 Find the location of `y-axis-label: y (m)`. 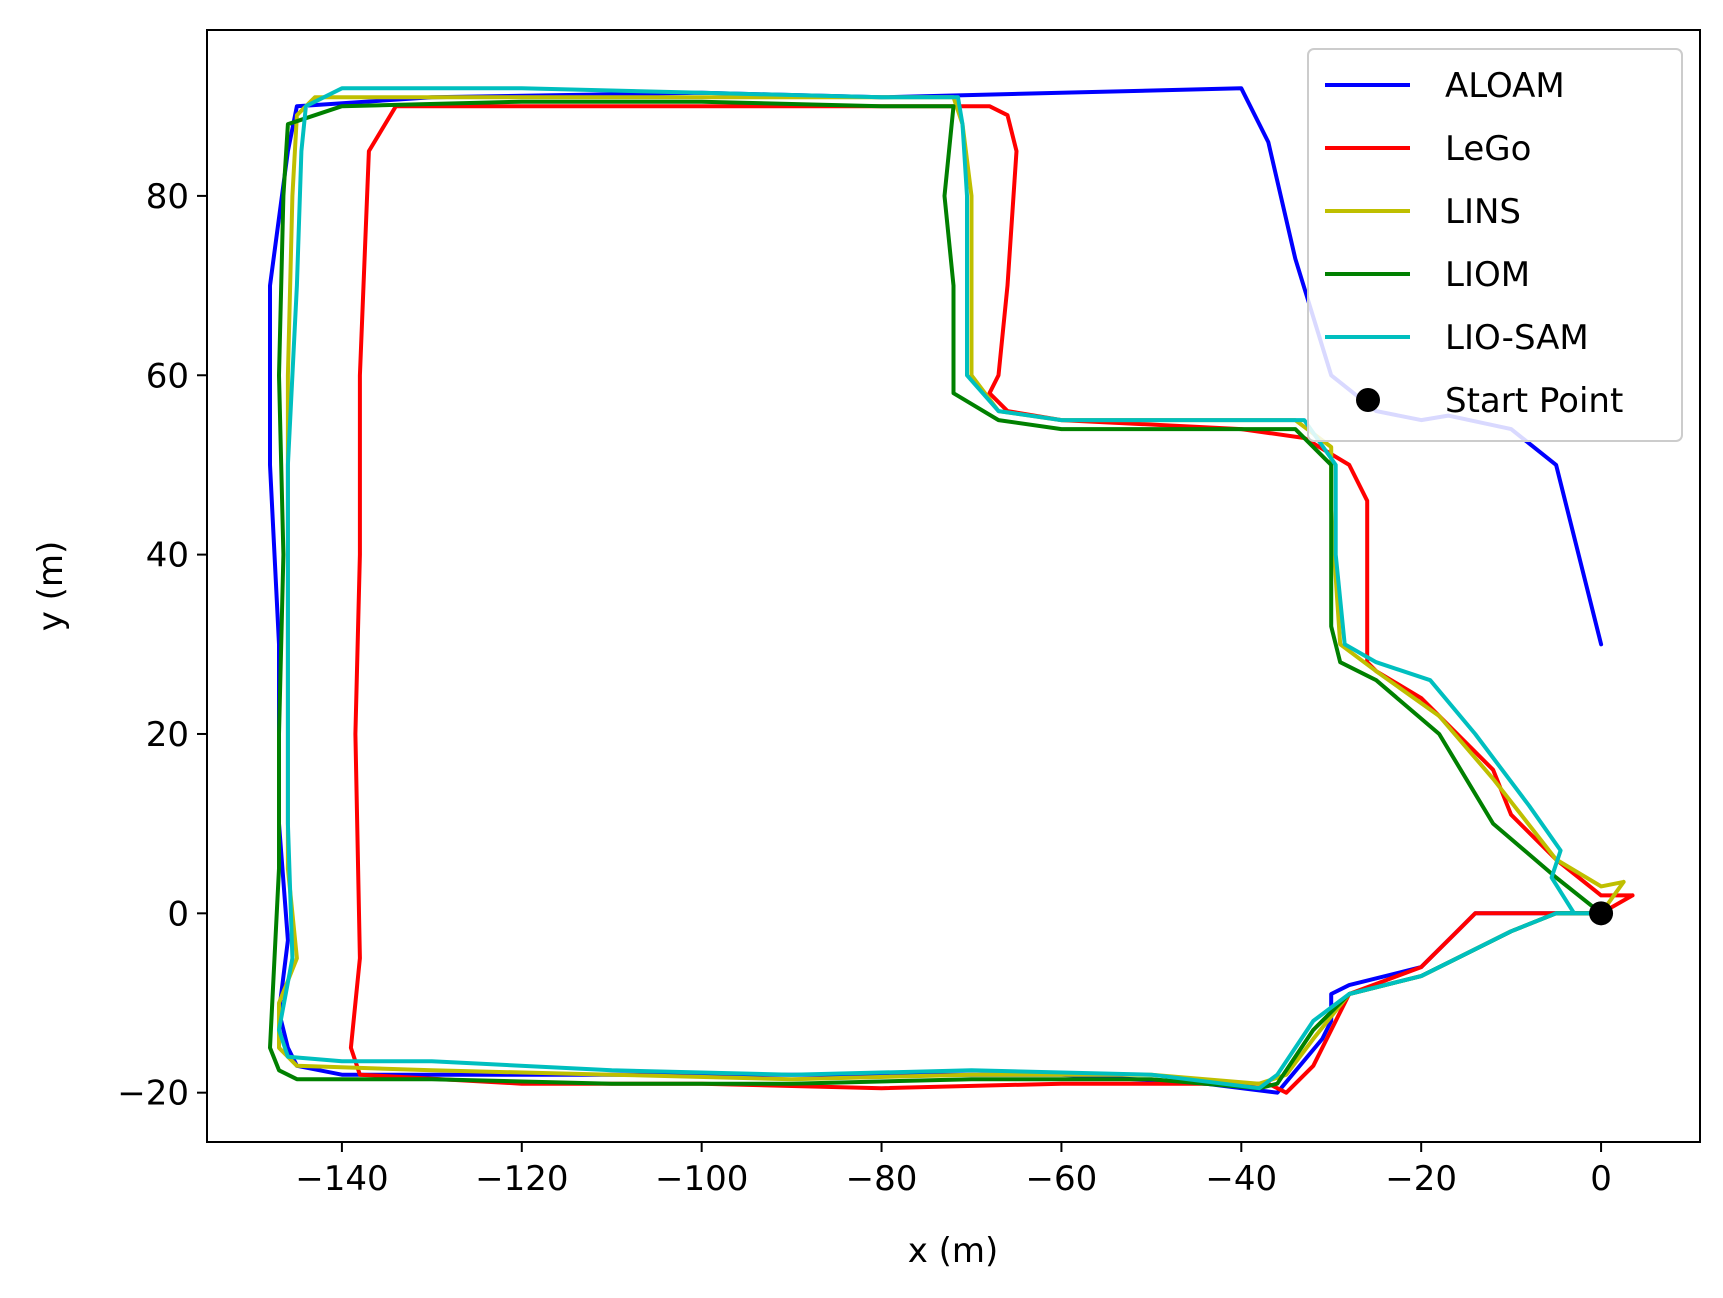

y-axis-label: y (m) is located at coordinates (51, 586).